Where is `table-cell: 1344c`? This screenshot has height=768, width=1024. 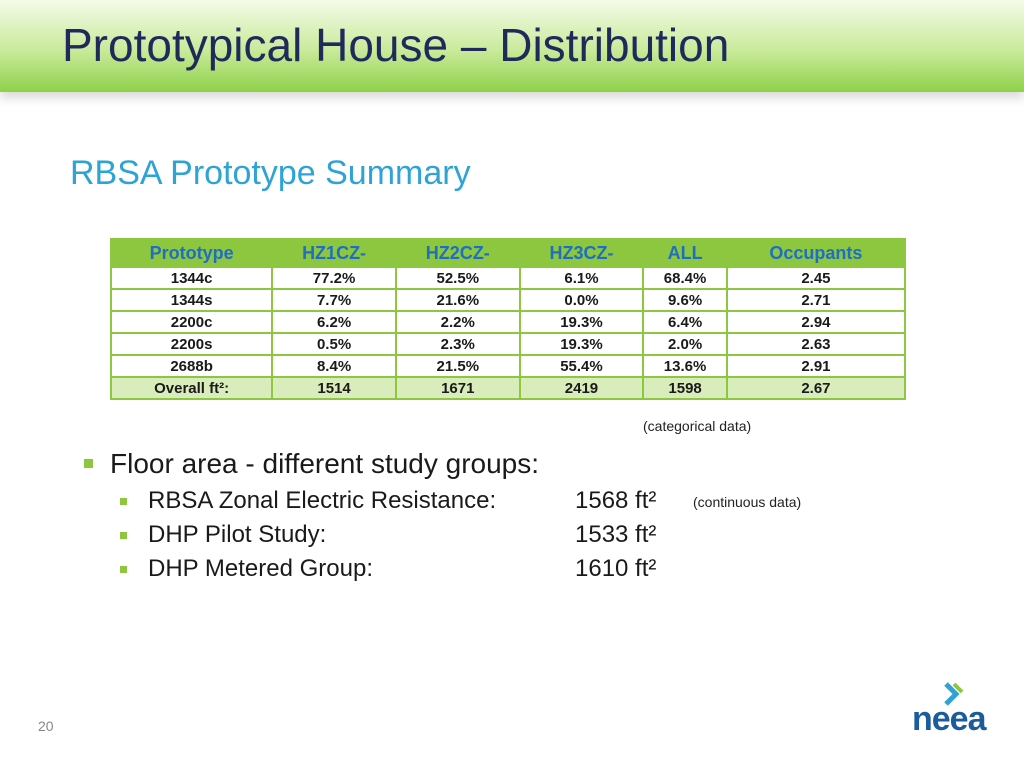
table-cell: 1344c is located at coordinates (191, 278).